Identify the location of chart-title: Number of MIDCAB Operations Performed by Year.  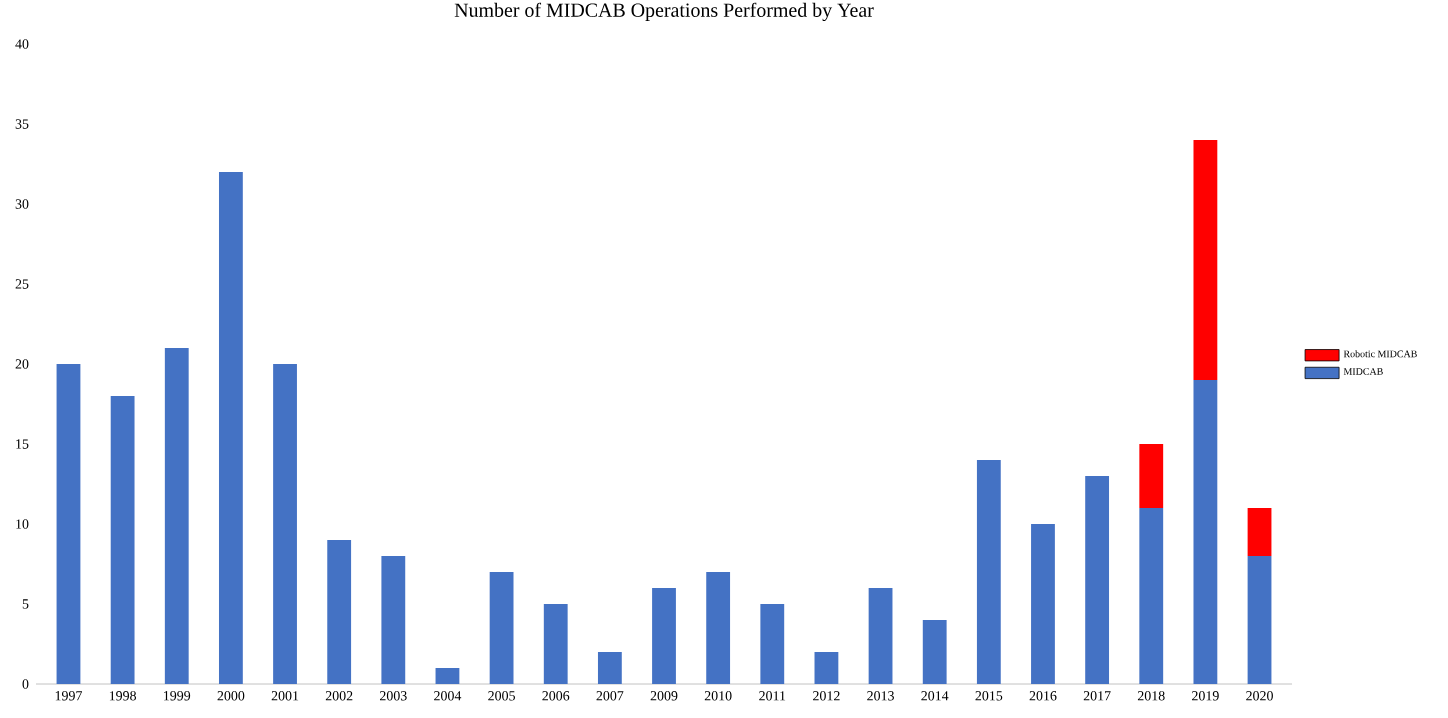
(664, 12).